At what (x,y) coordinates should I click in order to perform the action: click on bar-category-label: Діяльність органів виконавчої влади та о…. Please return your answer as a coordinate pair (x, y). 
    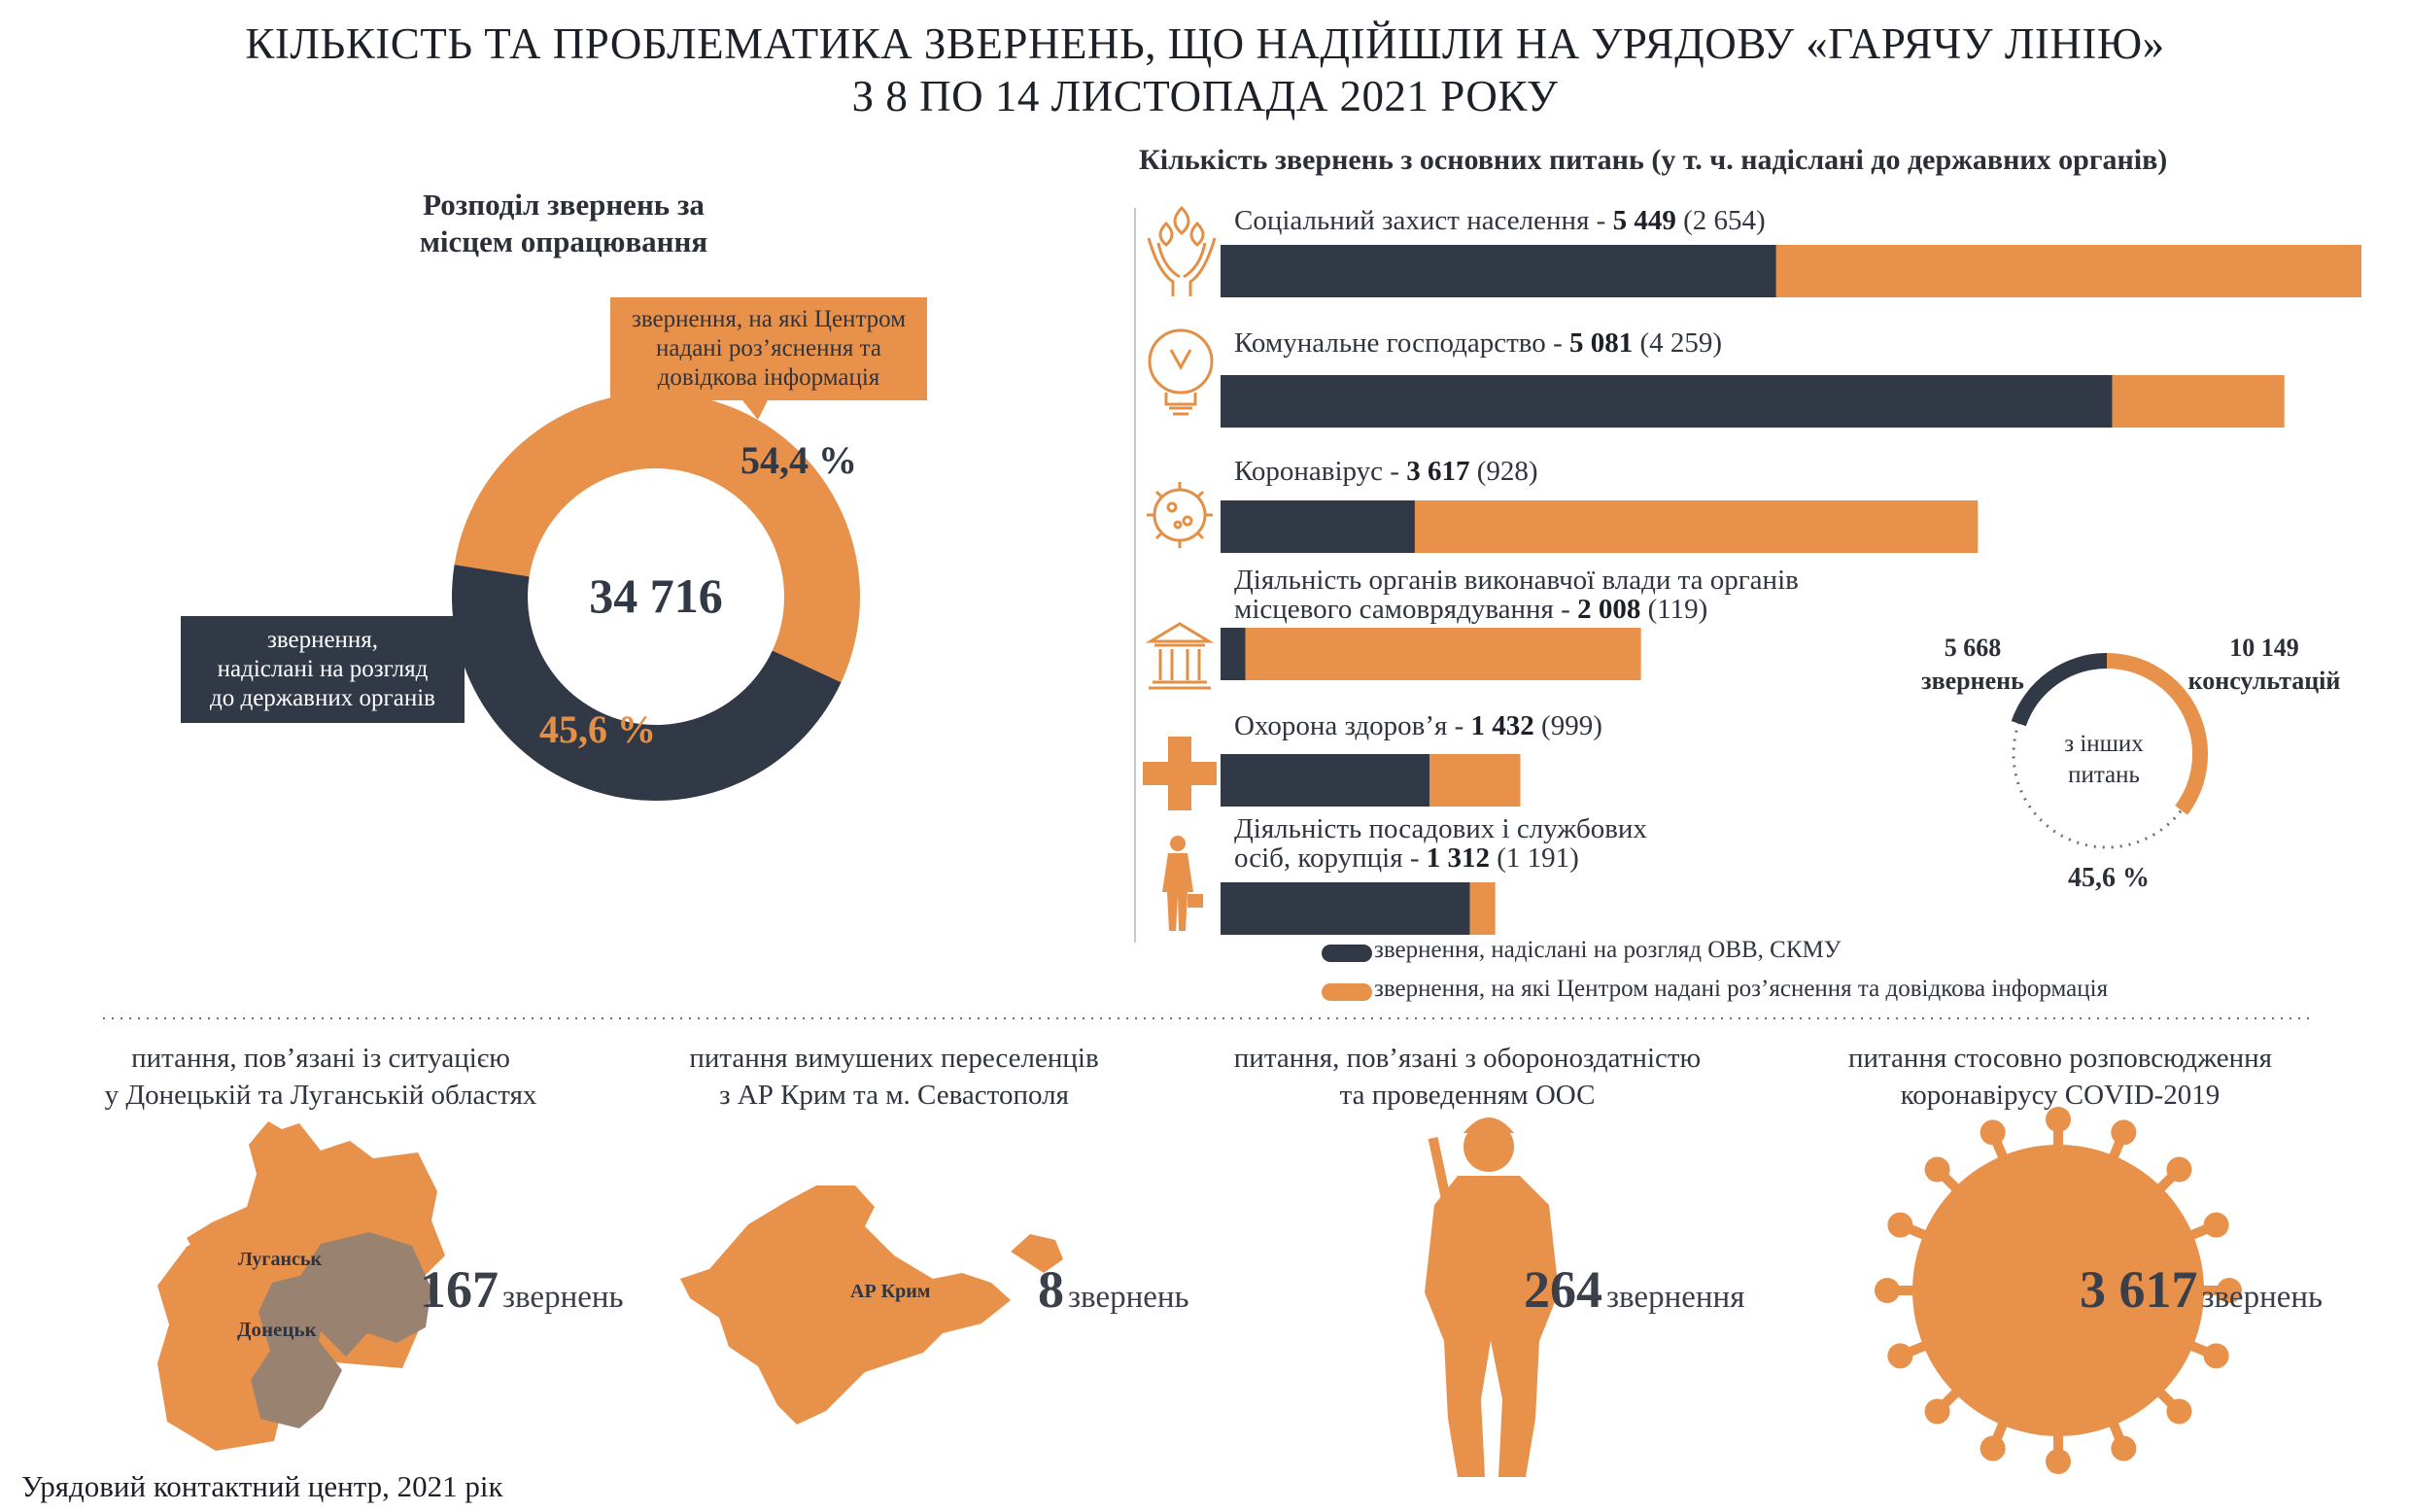
    Looking at the image, I should click on (1516, 595).